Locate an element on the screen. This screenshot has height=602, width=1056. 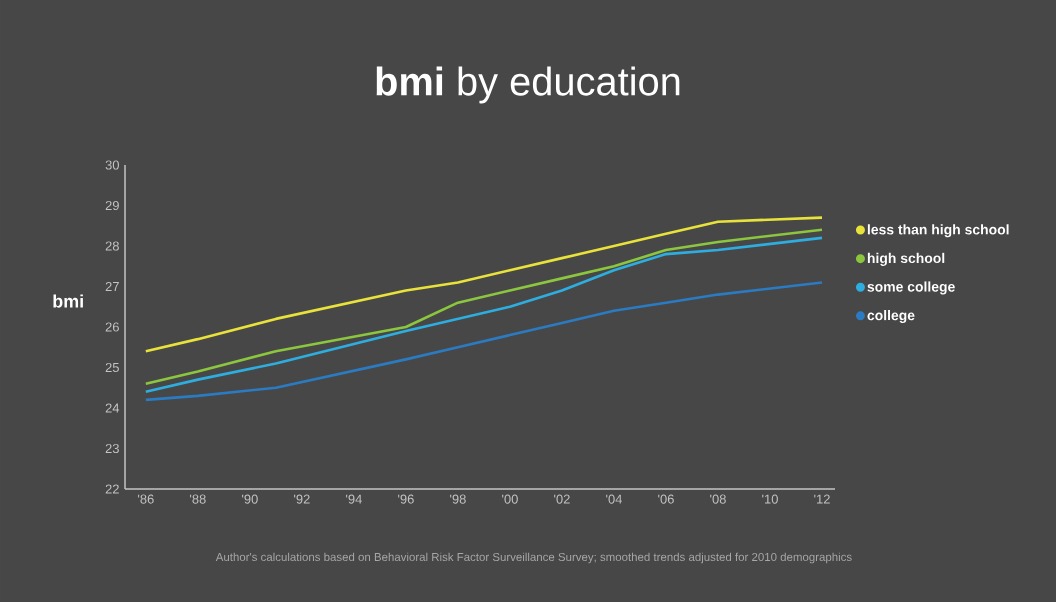
legend-label: some college is located at coordinates (911, 288).